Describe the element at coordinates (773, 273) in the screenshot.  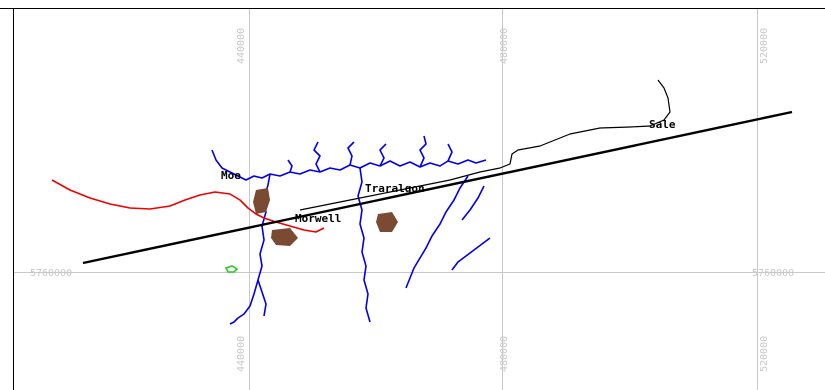
I see `grid-label-right-5760000: 5760000` at that location.